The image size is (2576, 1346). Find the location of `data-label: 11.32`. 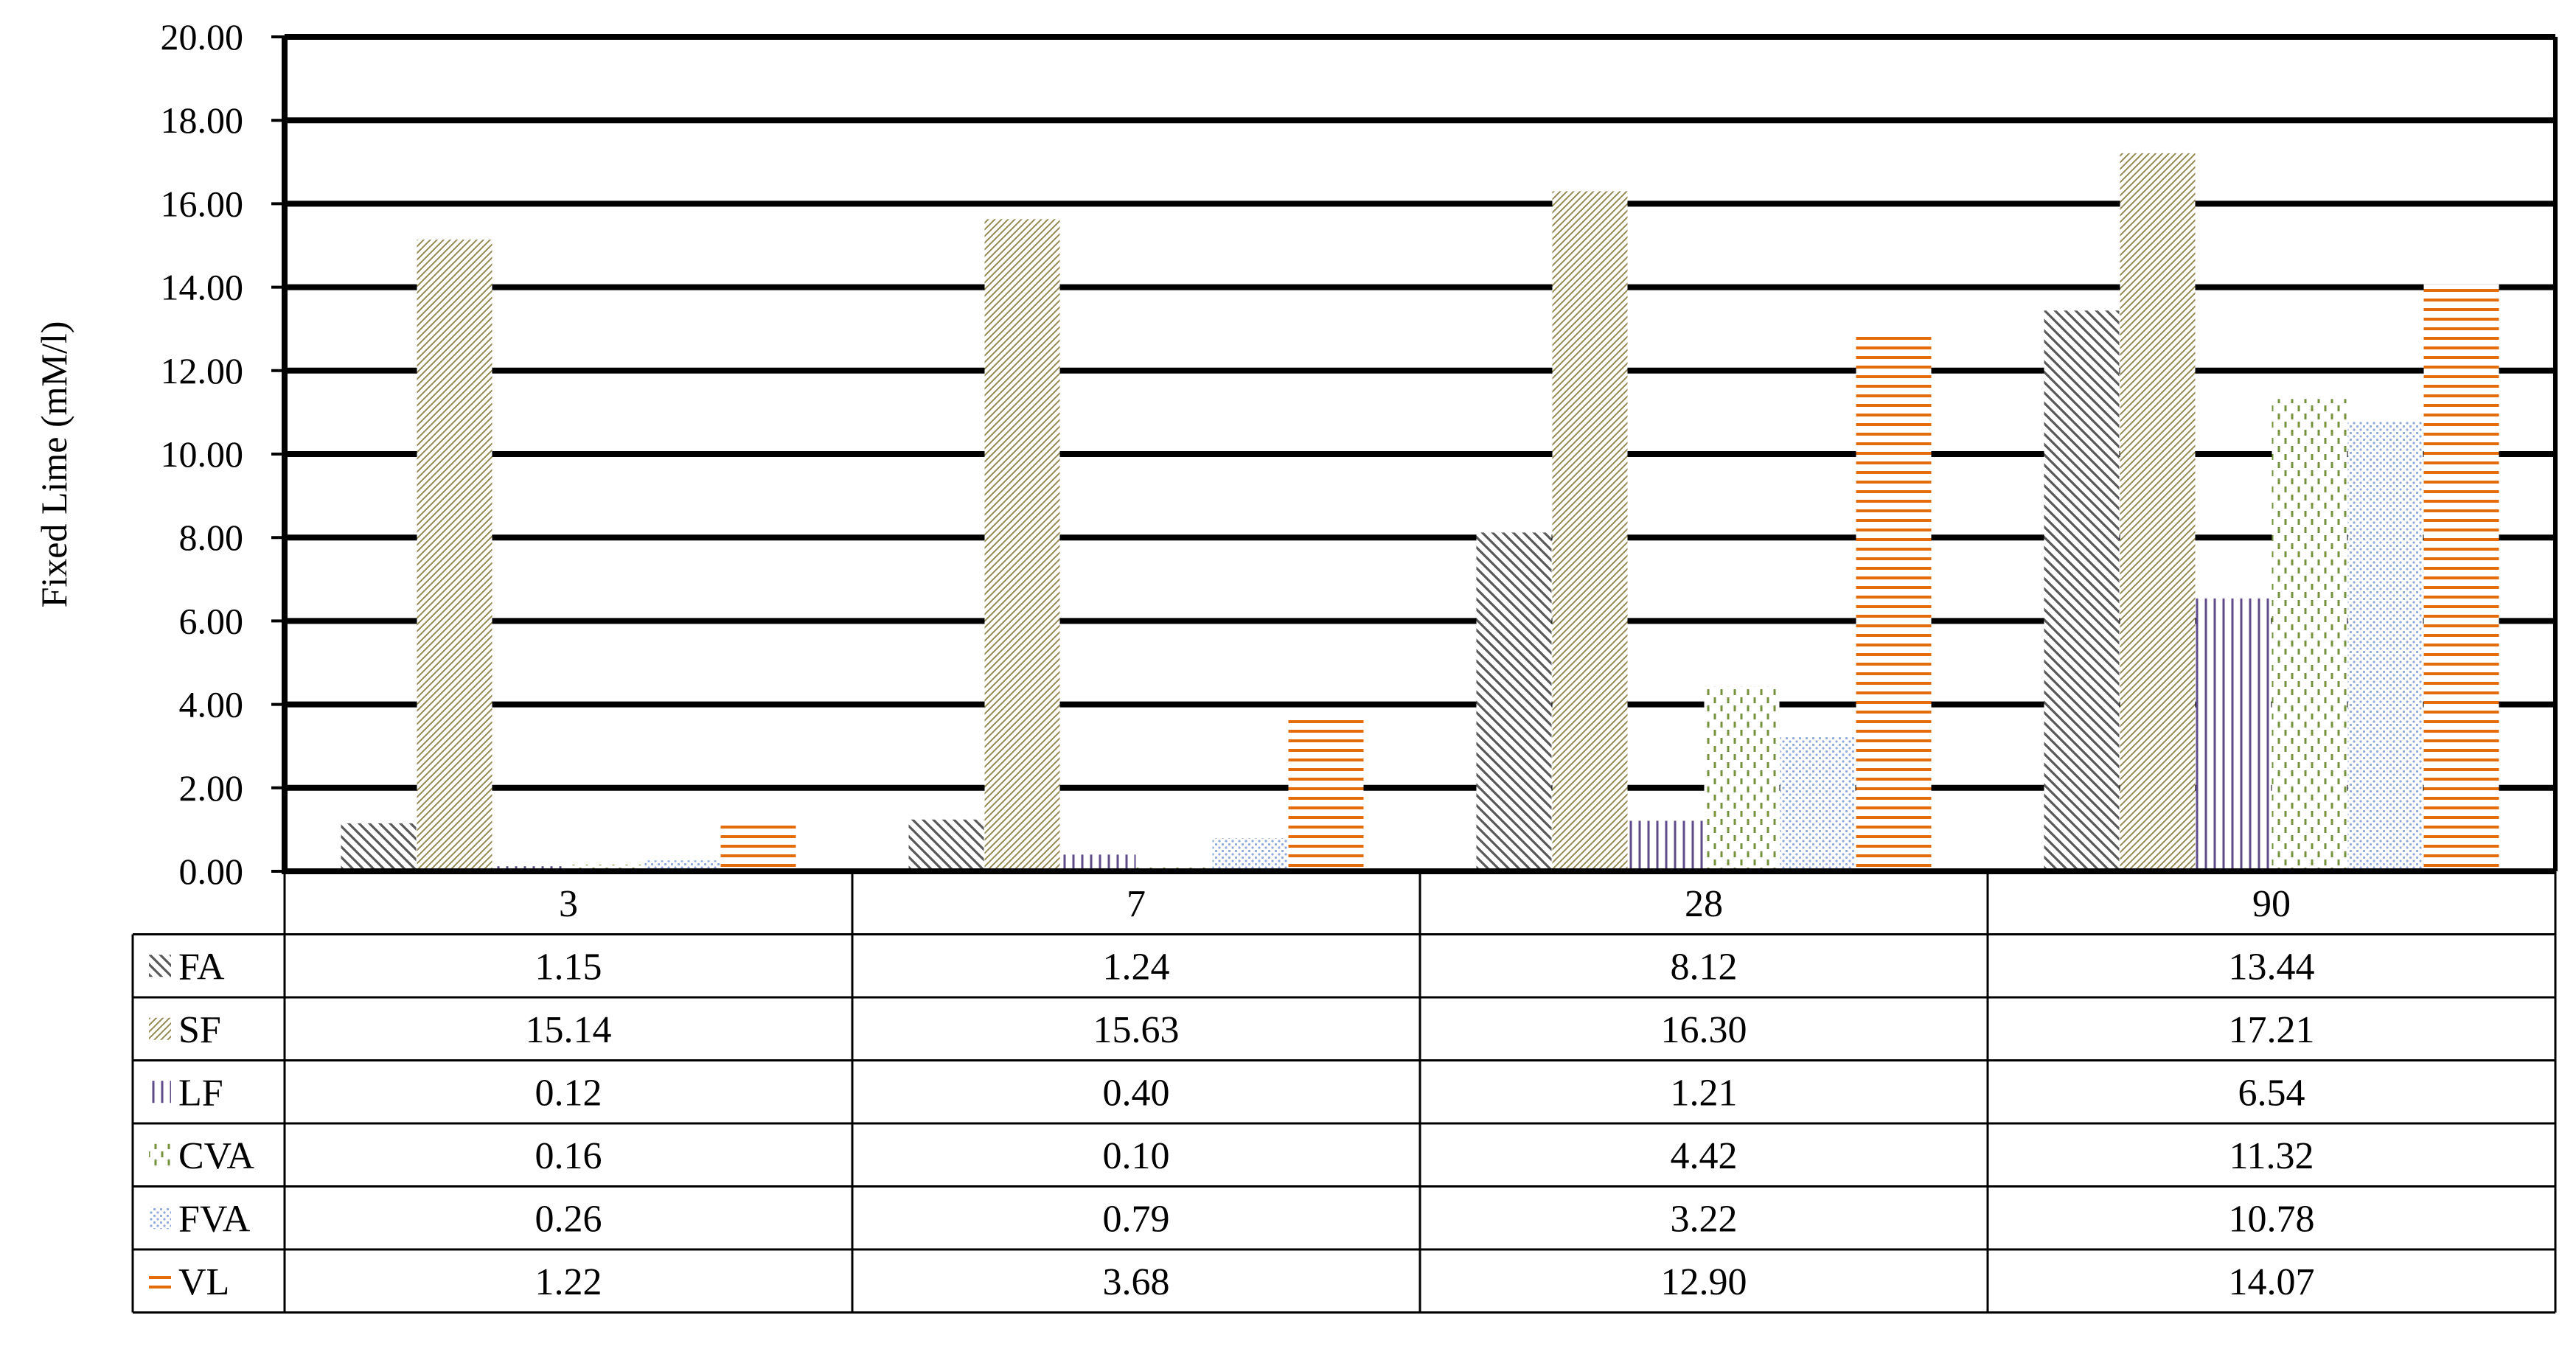

data-label: 11.32 is located at coordinates (2272, 1156).